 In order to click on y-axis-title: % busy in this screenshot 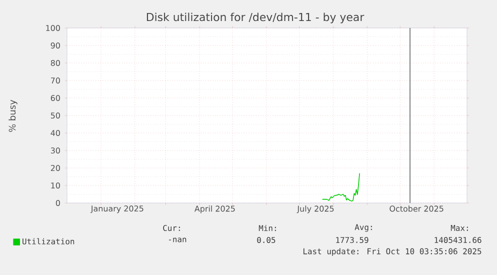, I will do `click(13, 116)`.